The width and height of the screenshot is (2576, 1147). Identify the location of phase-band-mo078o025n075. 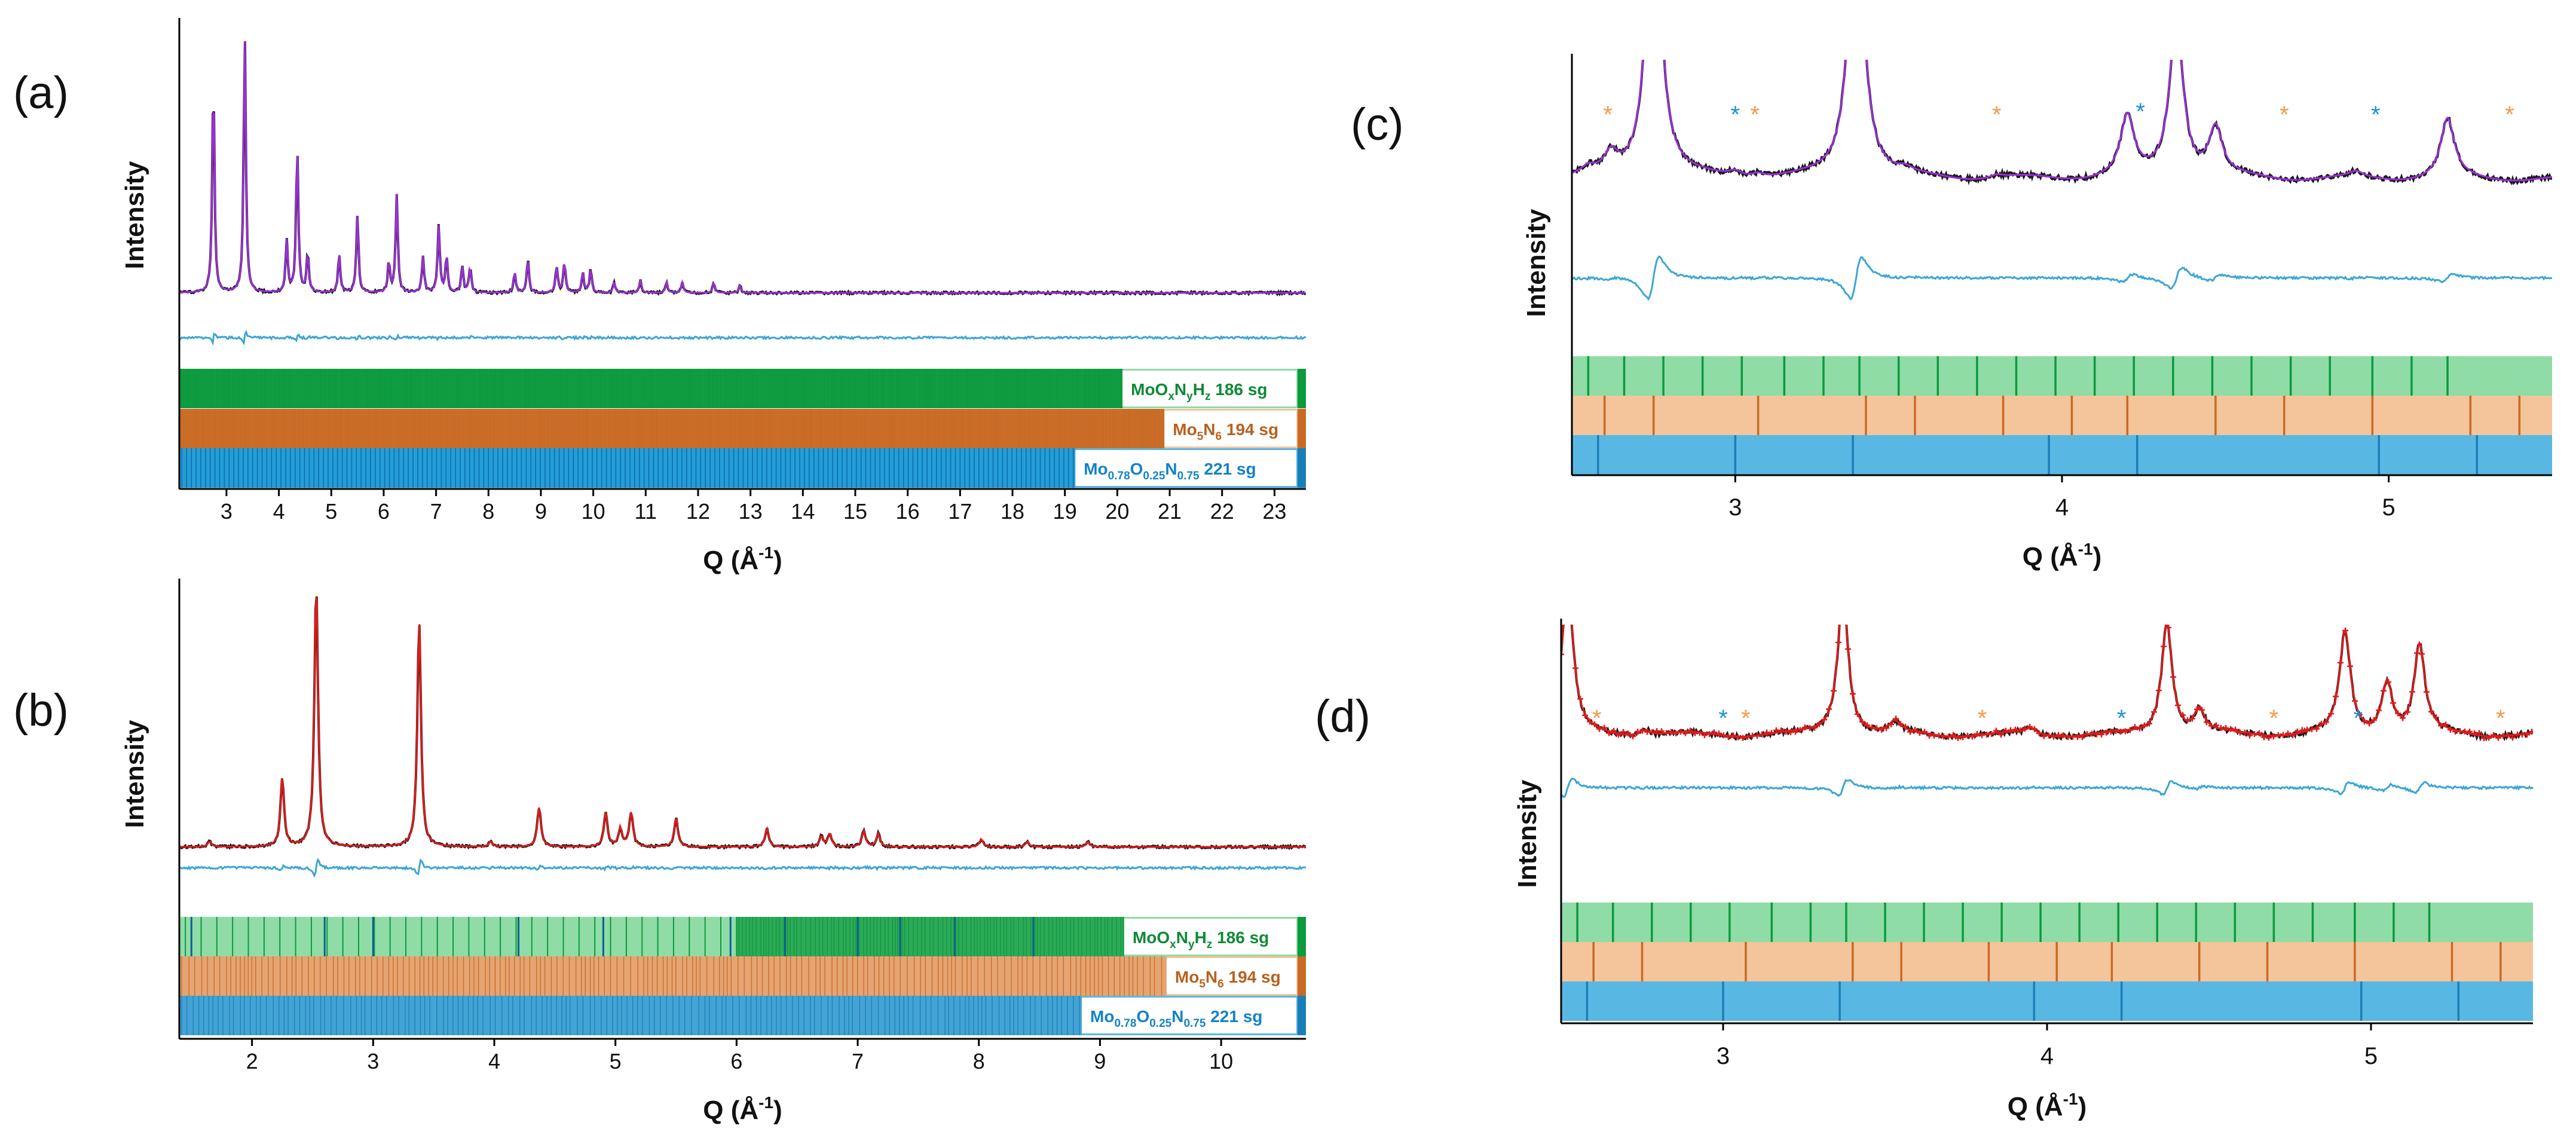
(2062, 455).